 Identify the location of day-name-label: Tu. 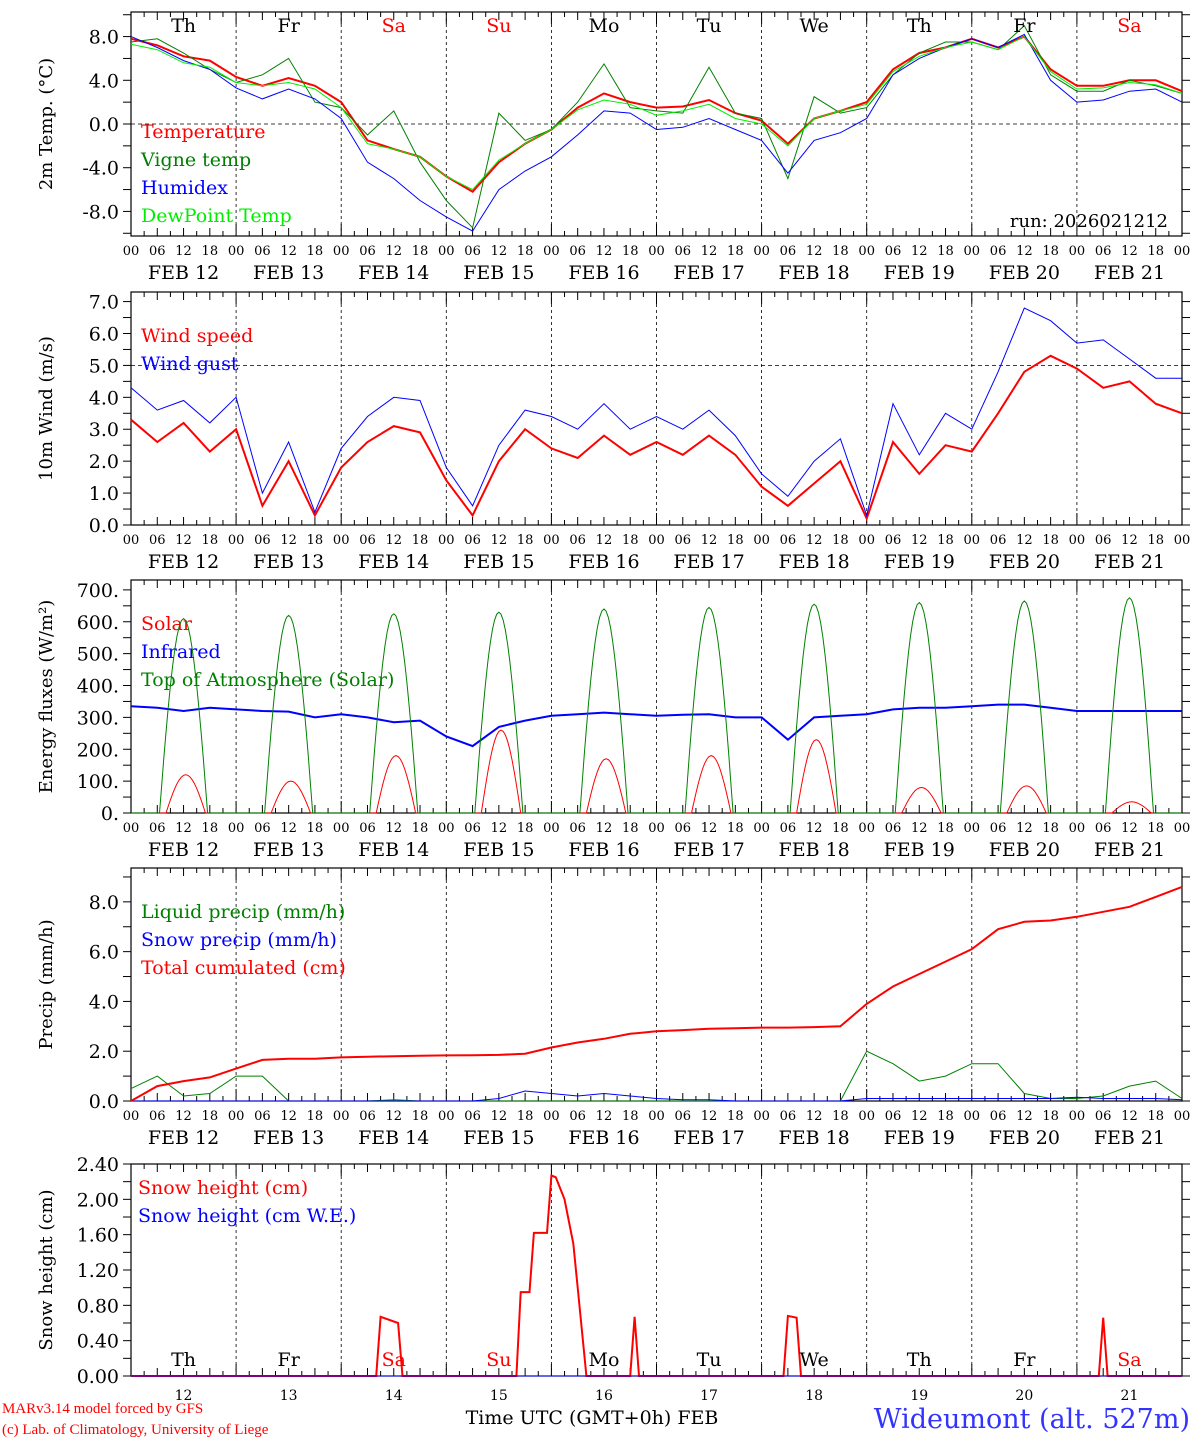
(709, 1360).